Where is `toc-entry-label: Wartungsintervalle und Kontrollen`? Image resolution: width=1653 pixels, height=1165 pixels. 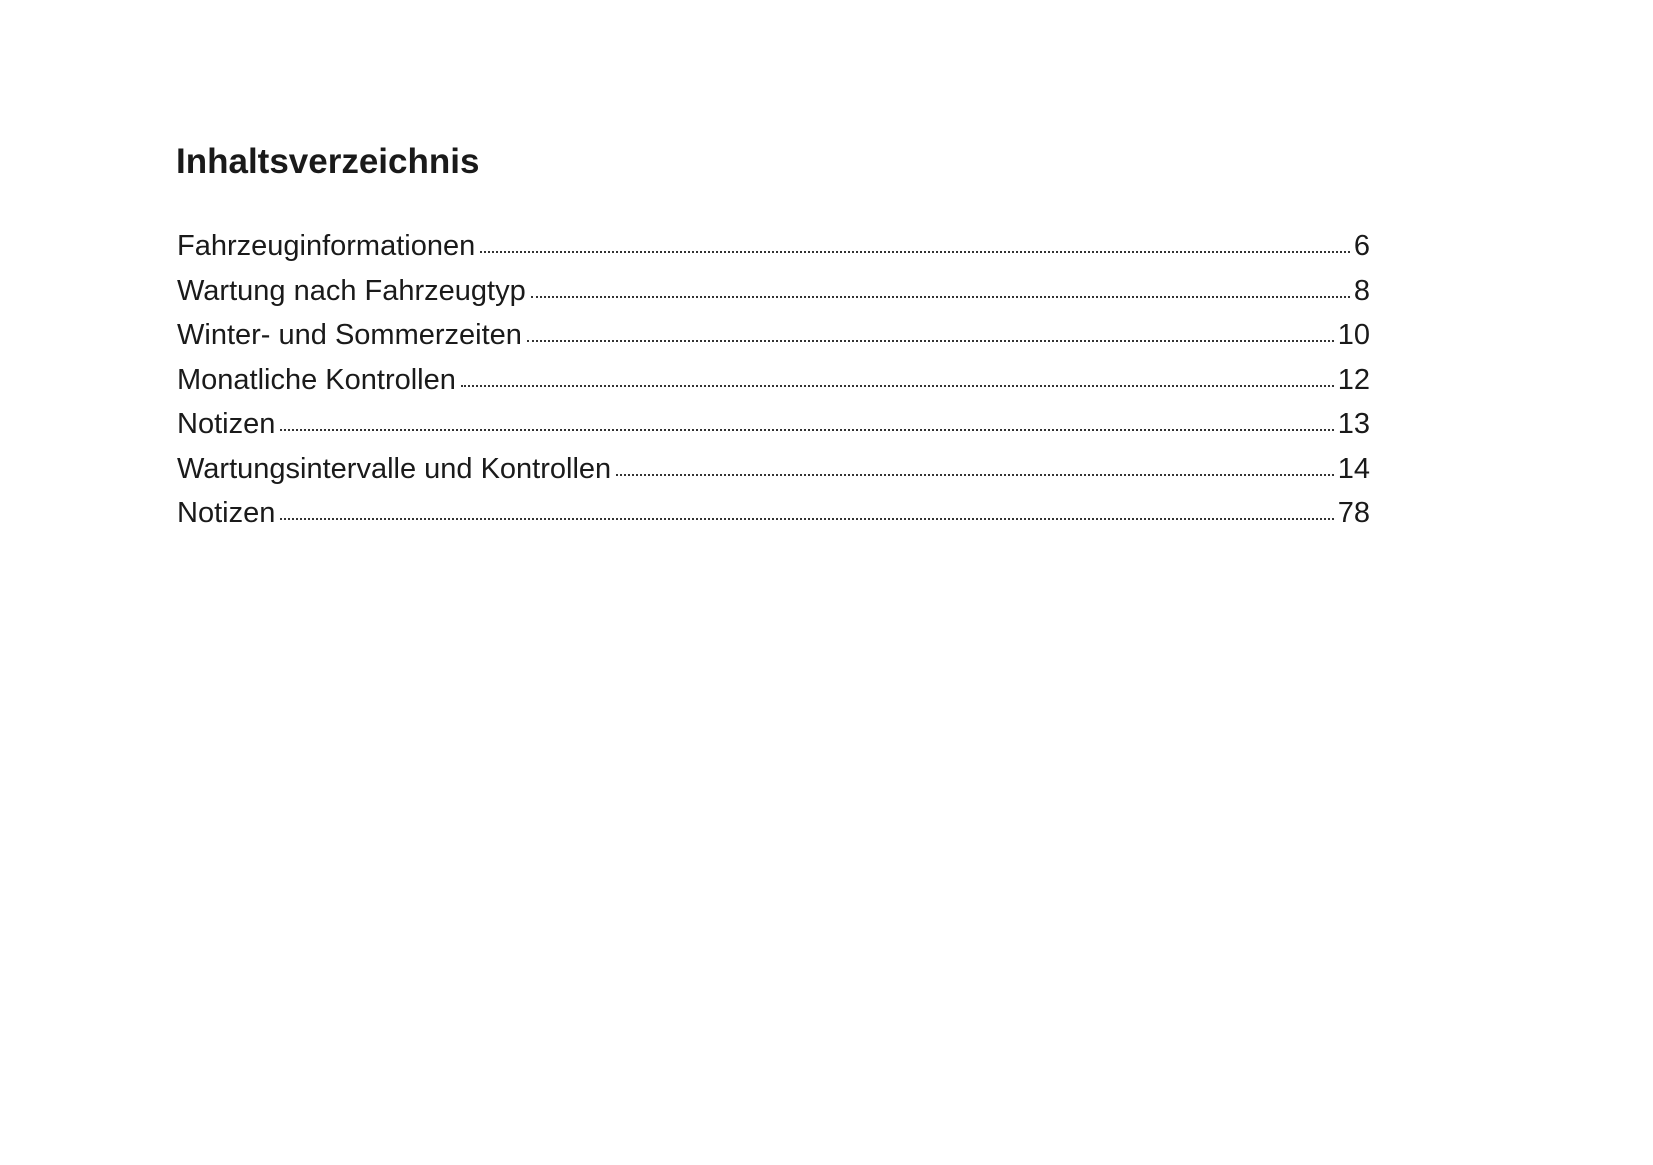
toc-entry-label: Wartungsintervalle und Kontrollen is located at coordinates (394, 468).